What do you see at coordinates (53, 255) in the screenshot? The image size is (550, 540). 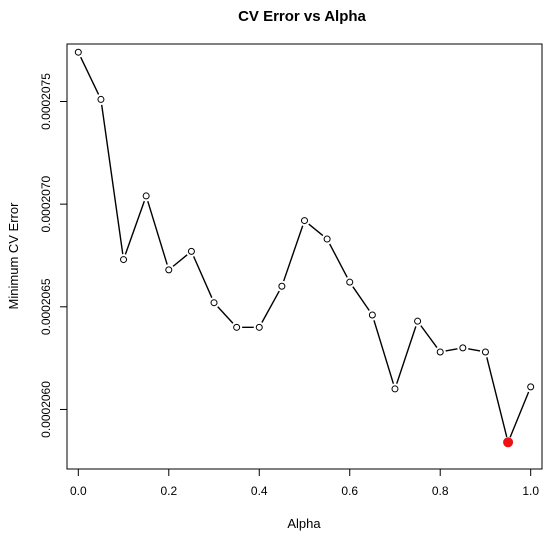 I see `y-axis: 0.0002060 0.0002065 0.0002070 0.0002075` at bounding box center [53, 255].